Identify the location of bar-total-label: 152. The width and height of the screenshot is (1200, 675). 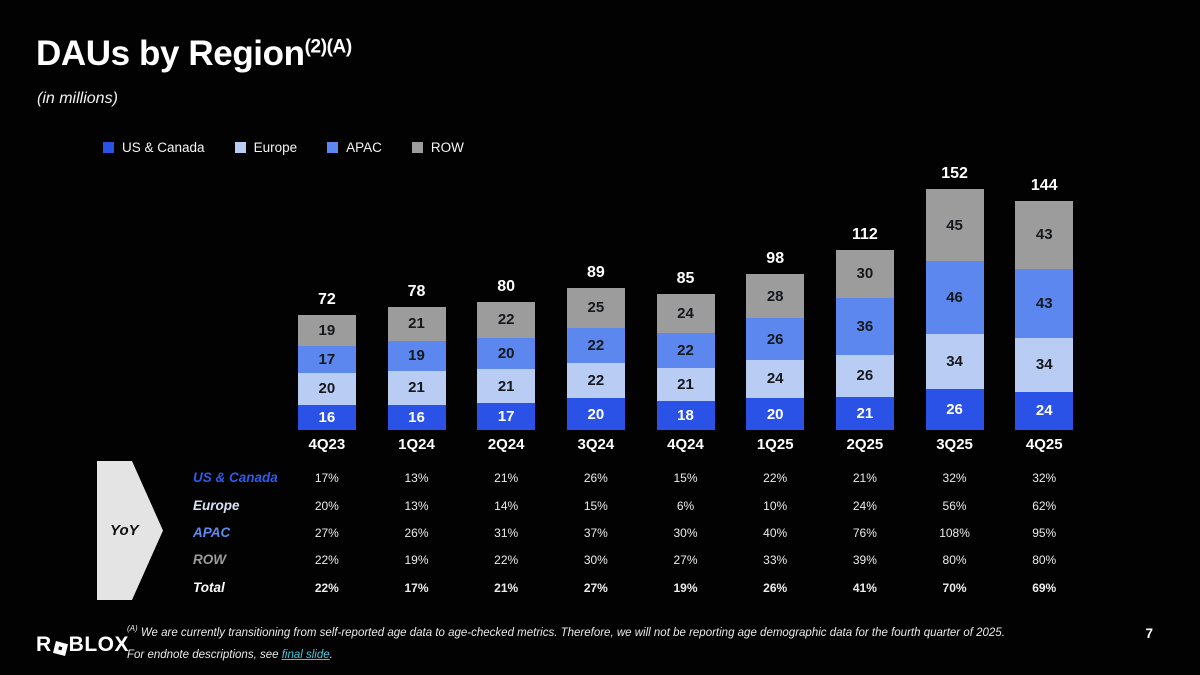
(954, 174).